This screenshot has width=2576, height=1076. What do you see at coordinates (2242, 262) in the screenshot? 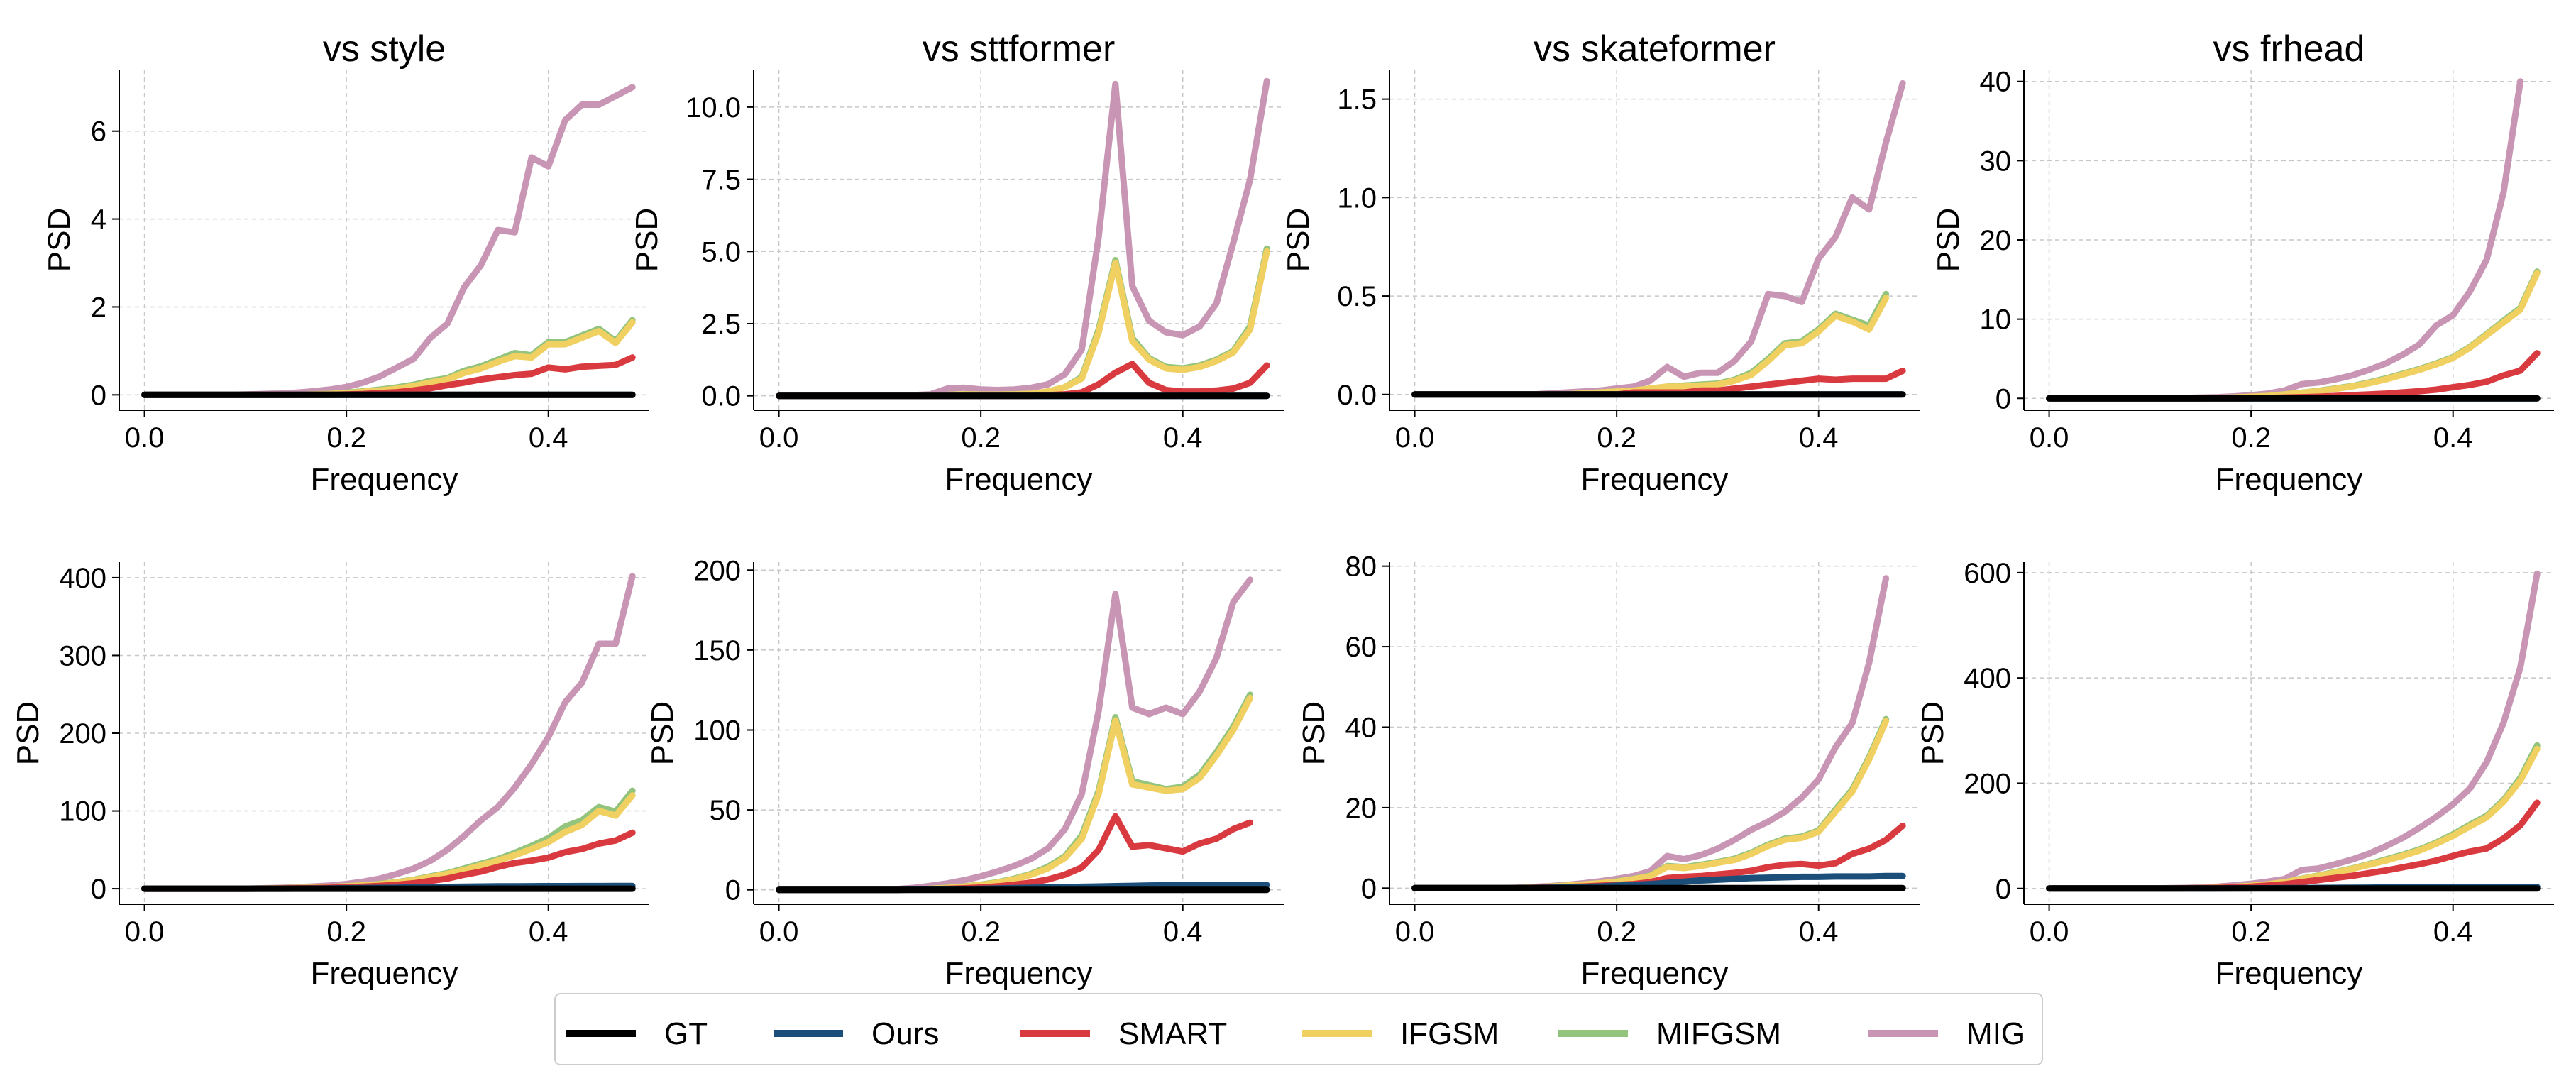
I see `subplot-4: 0.0 0.2 0.4 0 10 20 30 40 Frequency PSD vs frhead` at bounding box center [2242, 262].